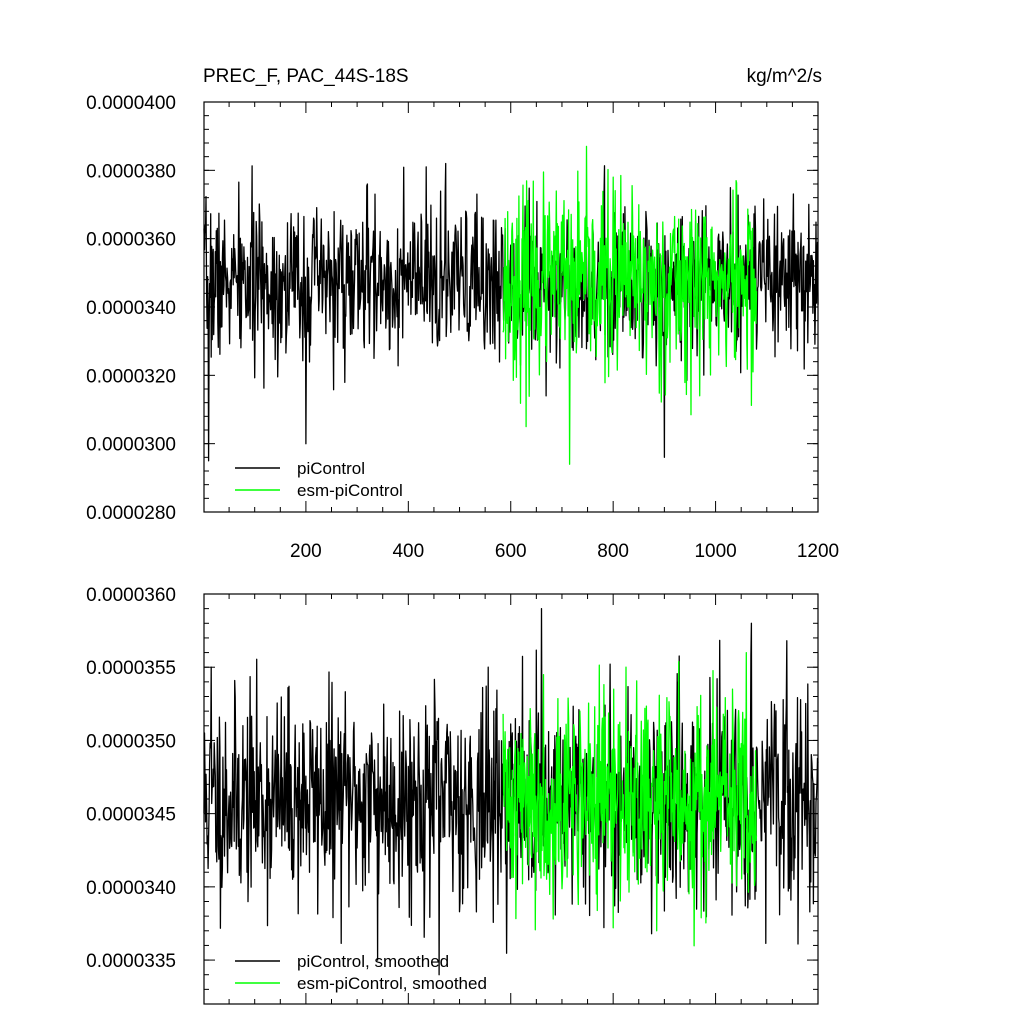  Describe the element at coordinates (511, 551) in the screenshot. I see `x-tick-label: 600` at that location.